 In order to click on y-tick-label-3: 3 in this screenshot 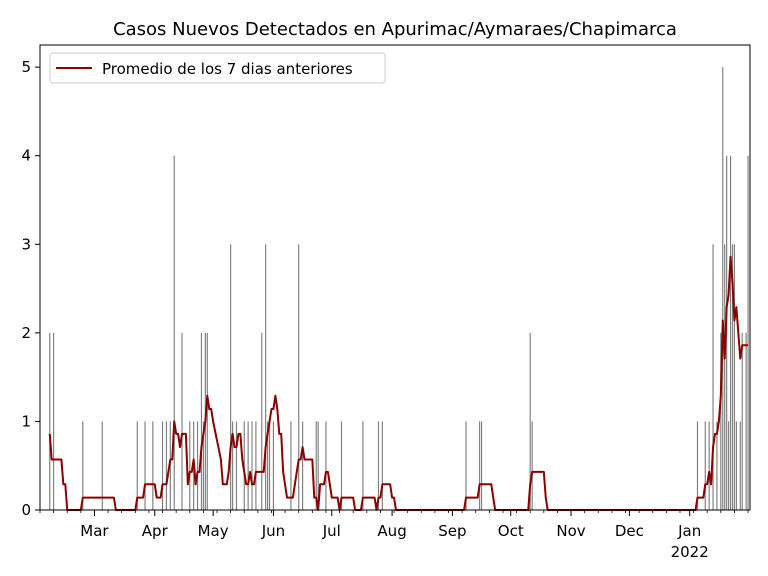, I will do `click(26, 244)`.